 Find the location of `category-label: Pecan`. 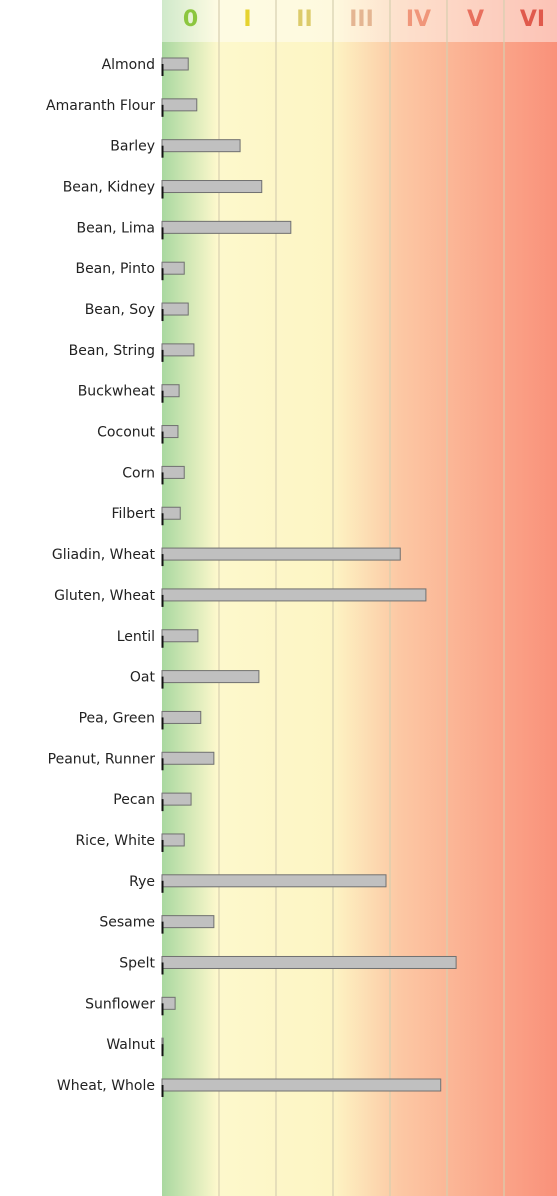

category-label: Pecan is located at coordinates (134, 800).